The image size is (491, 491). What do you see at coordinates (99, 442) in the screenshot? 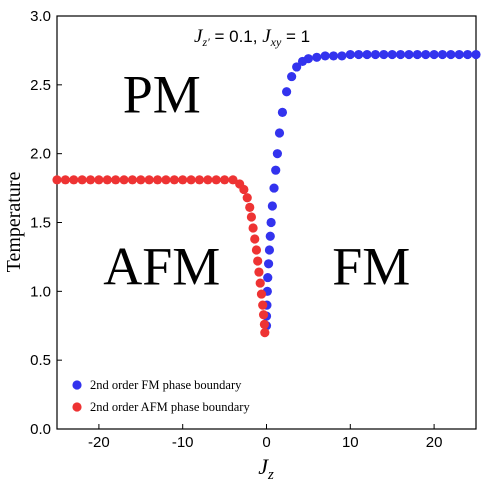
I see `x-tick-label: -20` at bounding box center [99, 442].